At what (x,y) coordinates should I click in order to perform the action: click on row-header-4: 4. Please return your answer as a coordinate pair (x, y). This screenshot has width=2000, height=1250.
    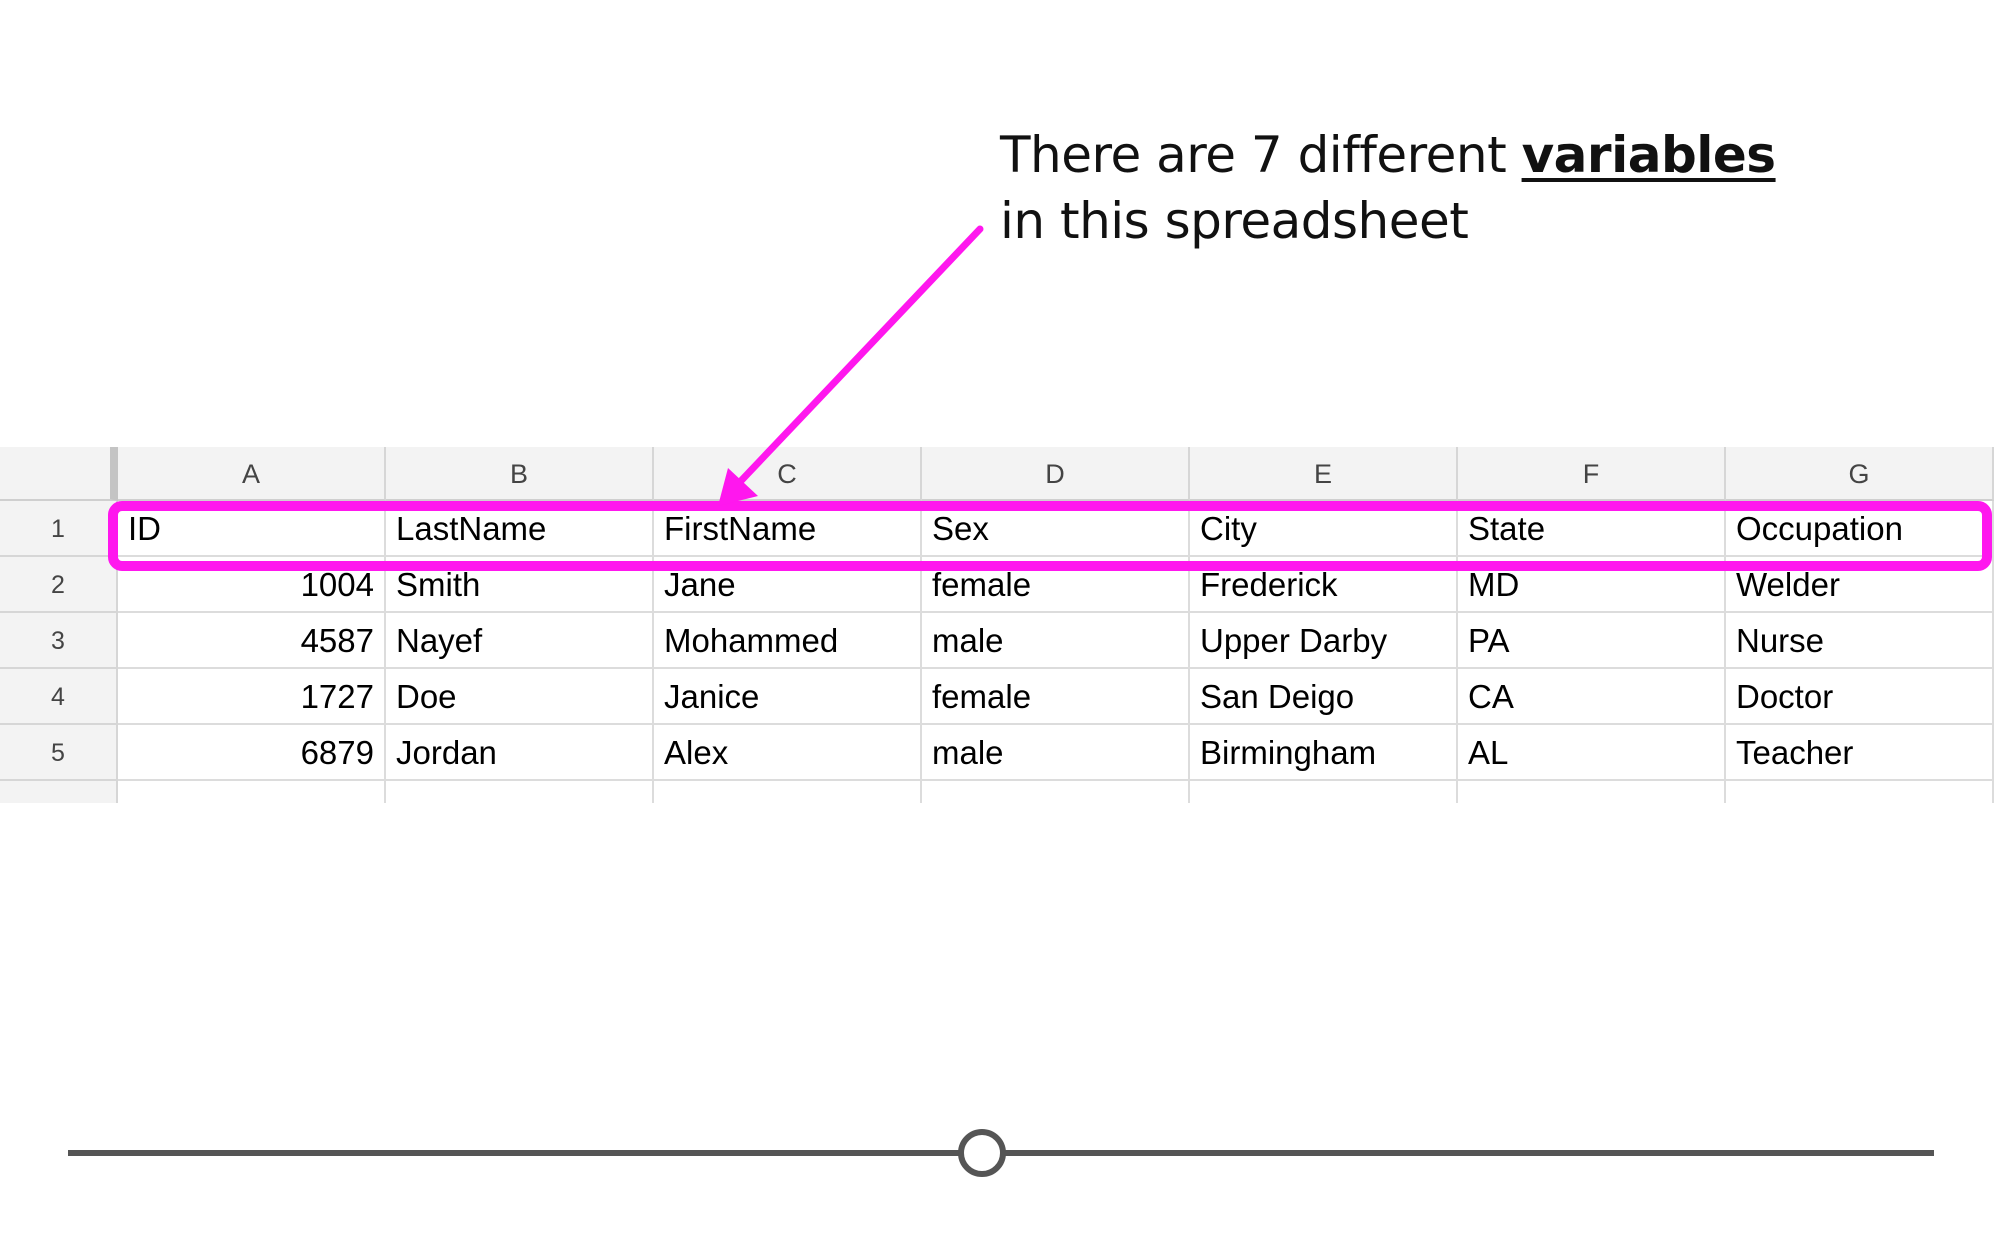
    Looking at the image, I should click on (59, 697).